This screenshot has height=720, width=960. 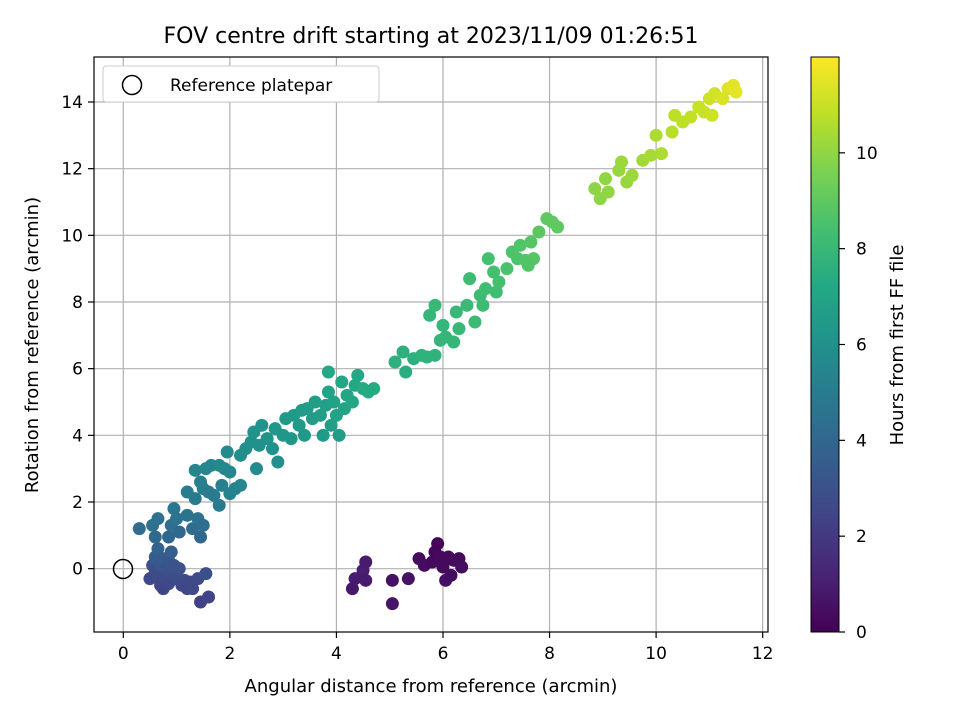 What do you see at coordinates (251, 86) in the screenshot?
I see `legend-entry-reference: Reference platepar` at bounding box center [251, 86].